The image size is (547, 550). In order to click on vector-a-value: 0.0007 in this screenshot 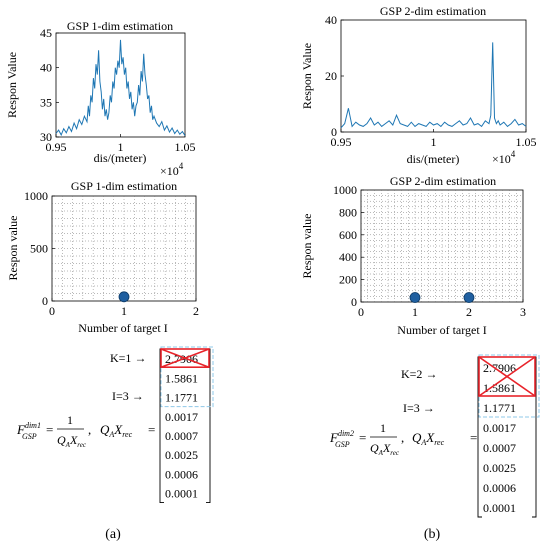, I will do `click(181, 436)`.